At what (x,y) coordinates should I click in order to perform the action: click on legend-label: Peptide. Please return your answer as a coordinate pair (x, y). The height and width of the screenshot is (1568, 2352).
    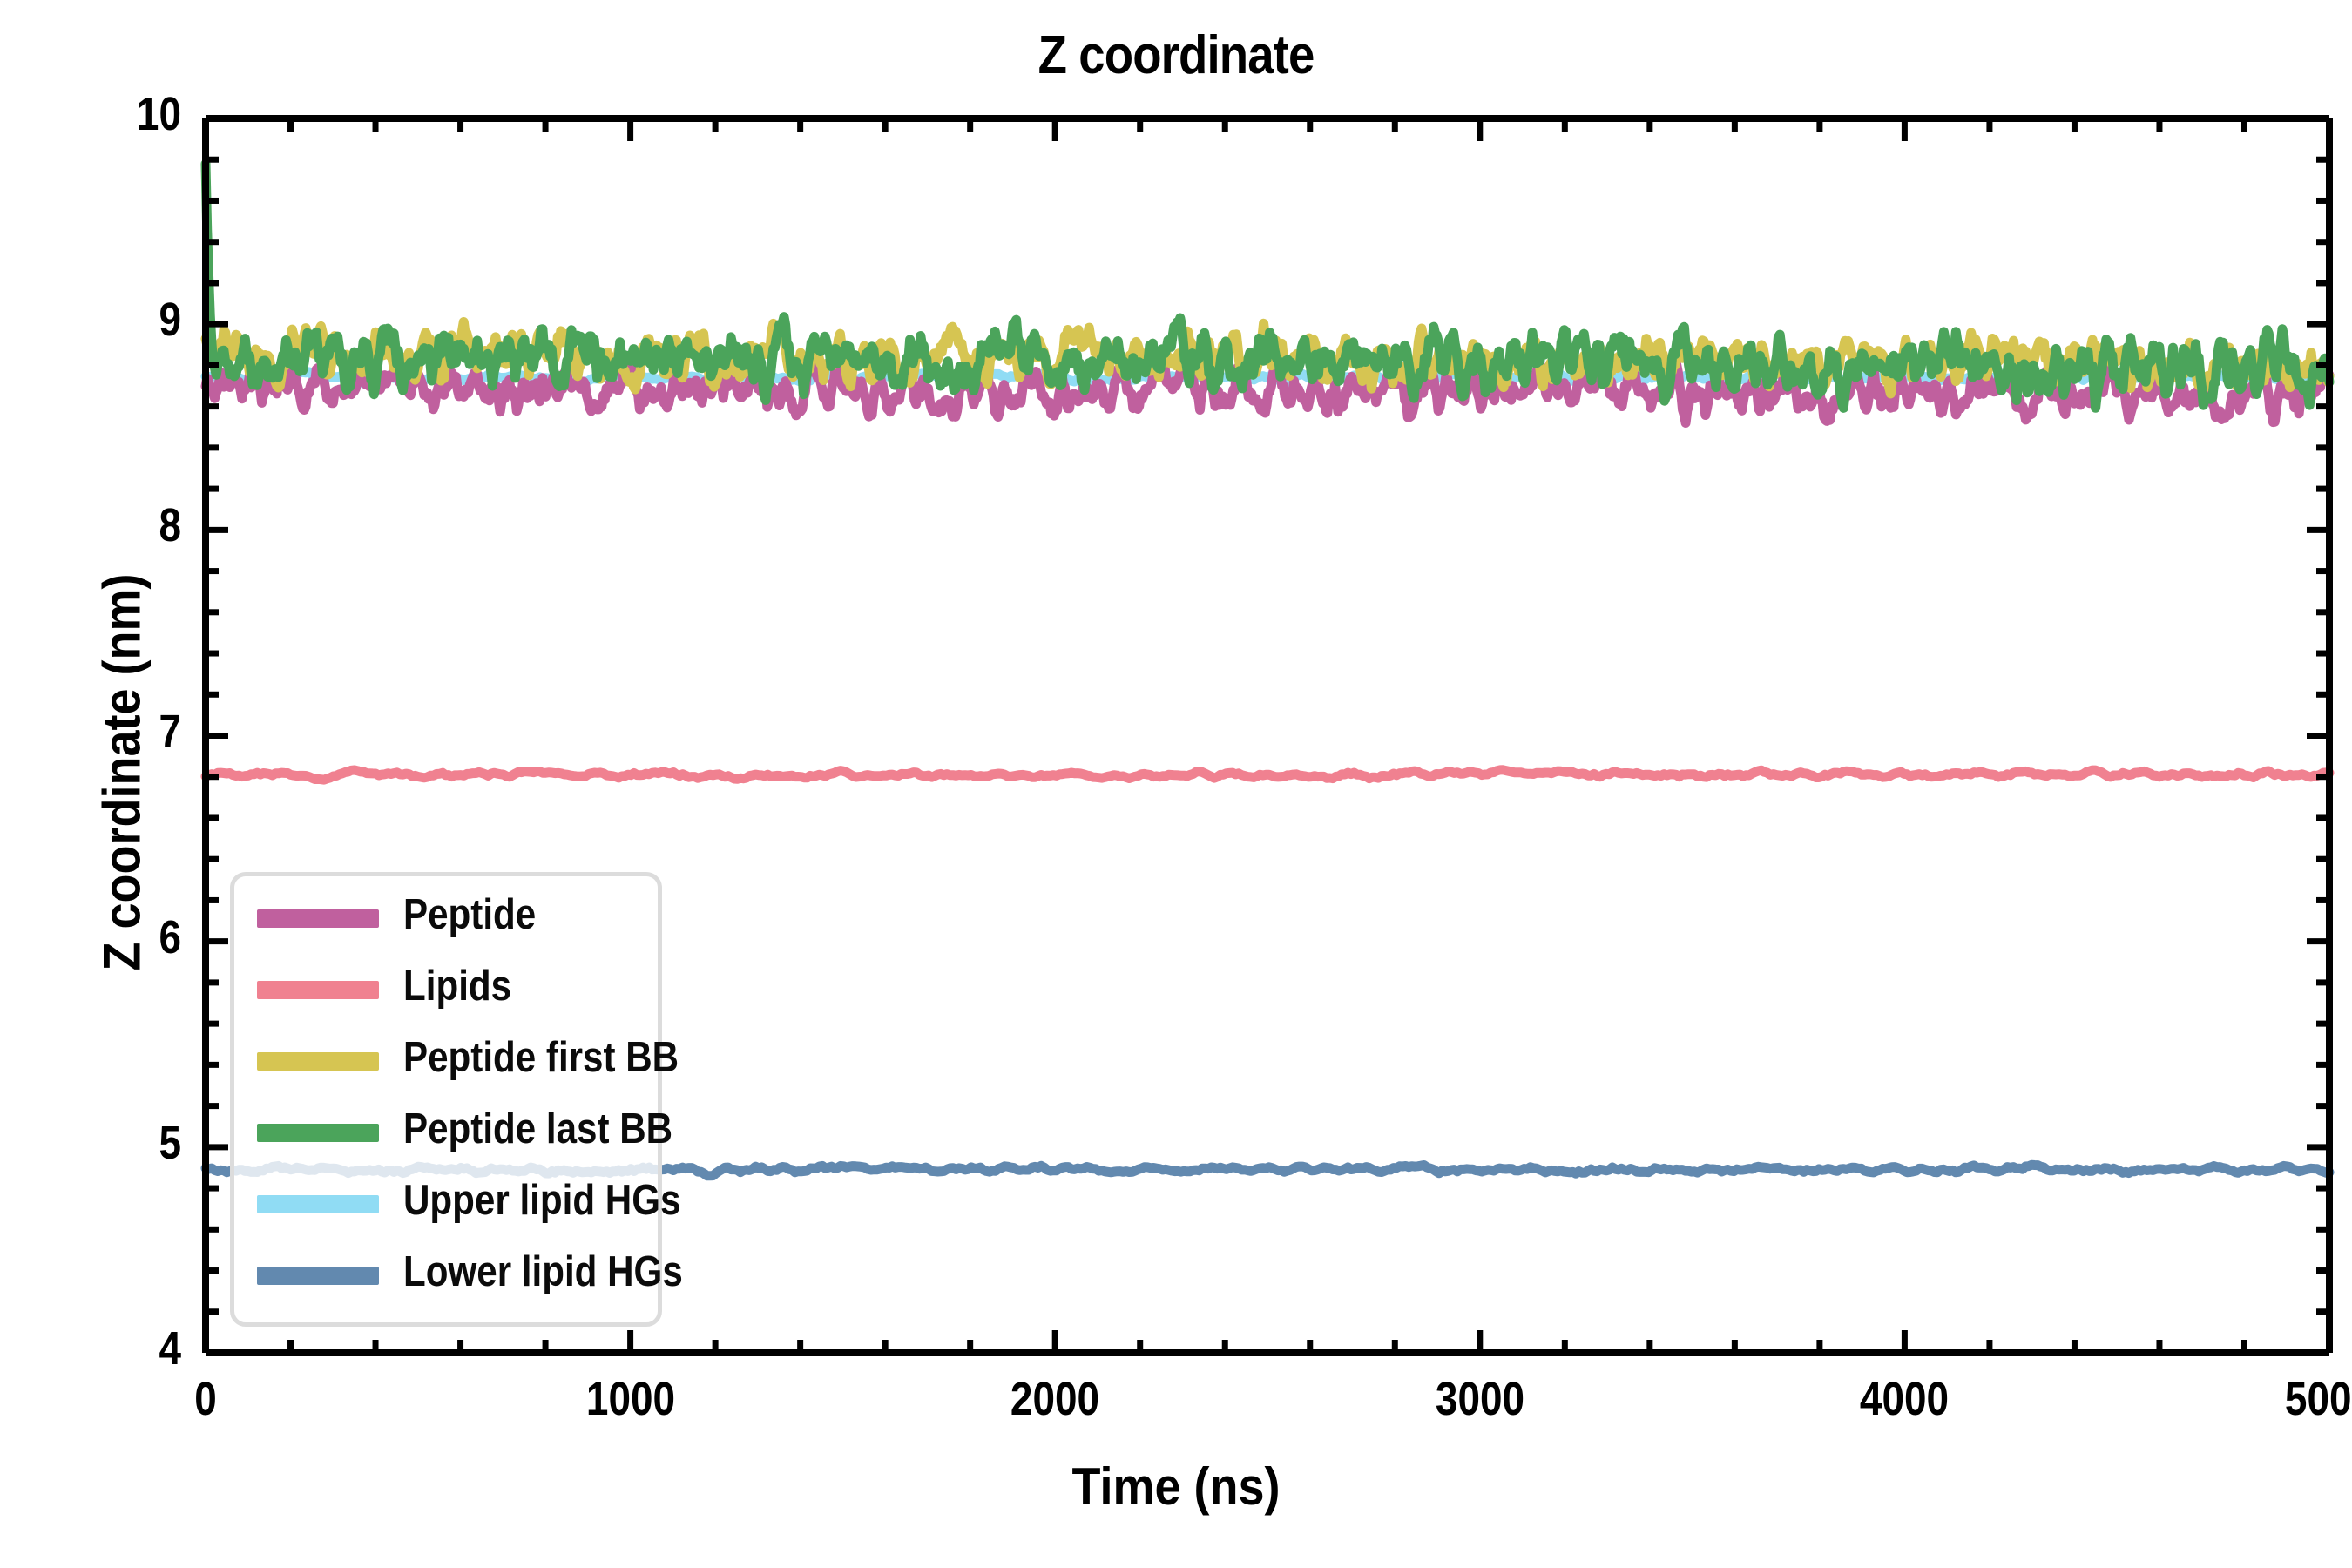
    Looking at the image, I should click on (470, 915).